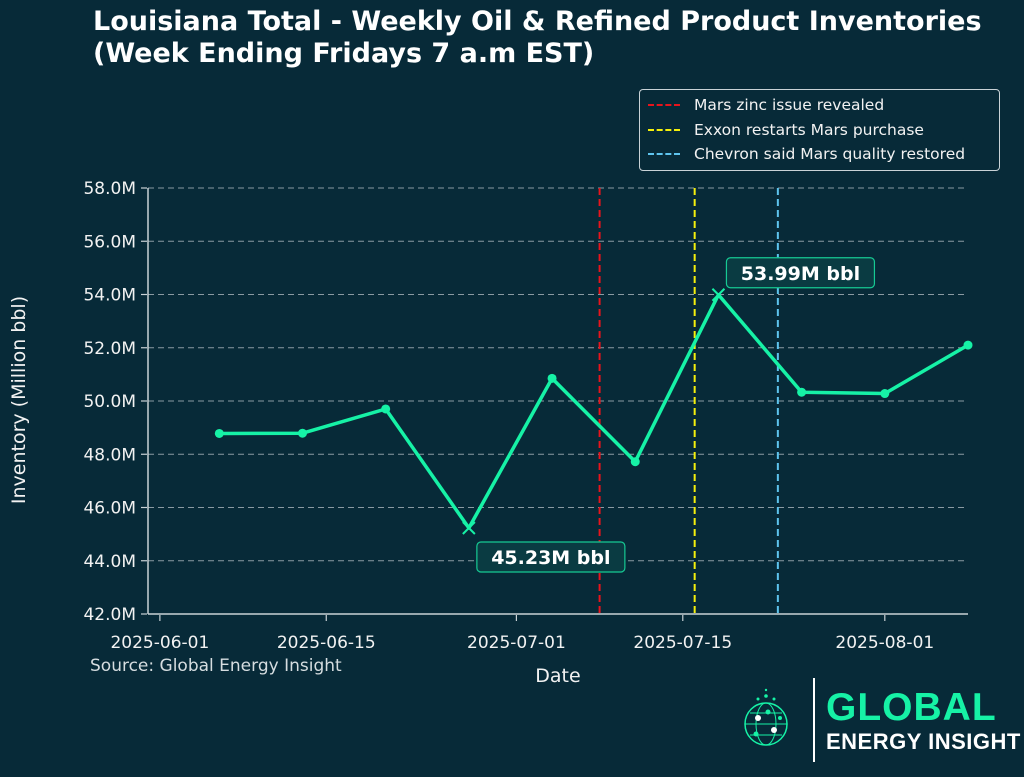  I want to click on legend-item: Mars zinc issue revealed, so click(823, 105).